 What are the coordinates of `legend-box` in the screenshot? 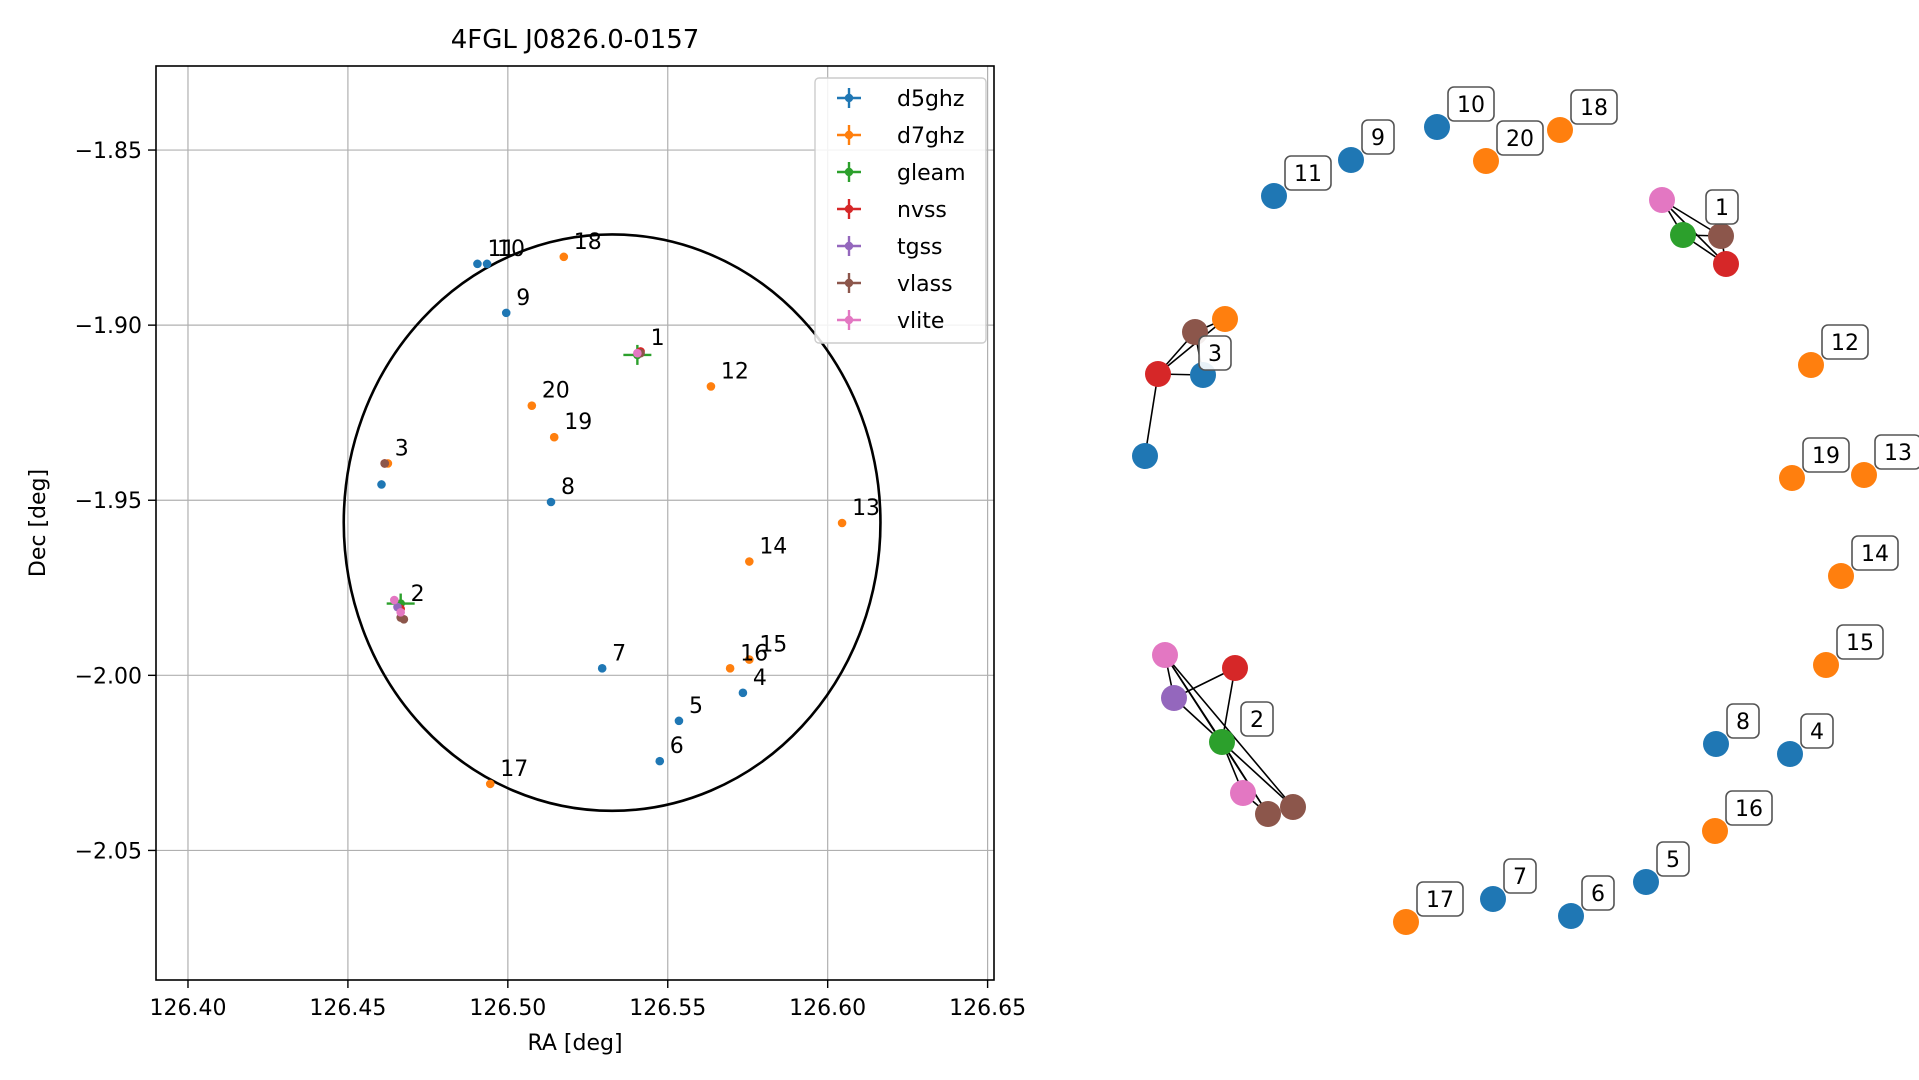 It's located at (900, 210).